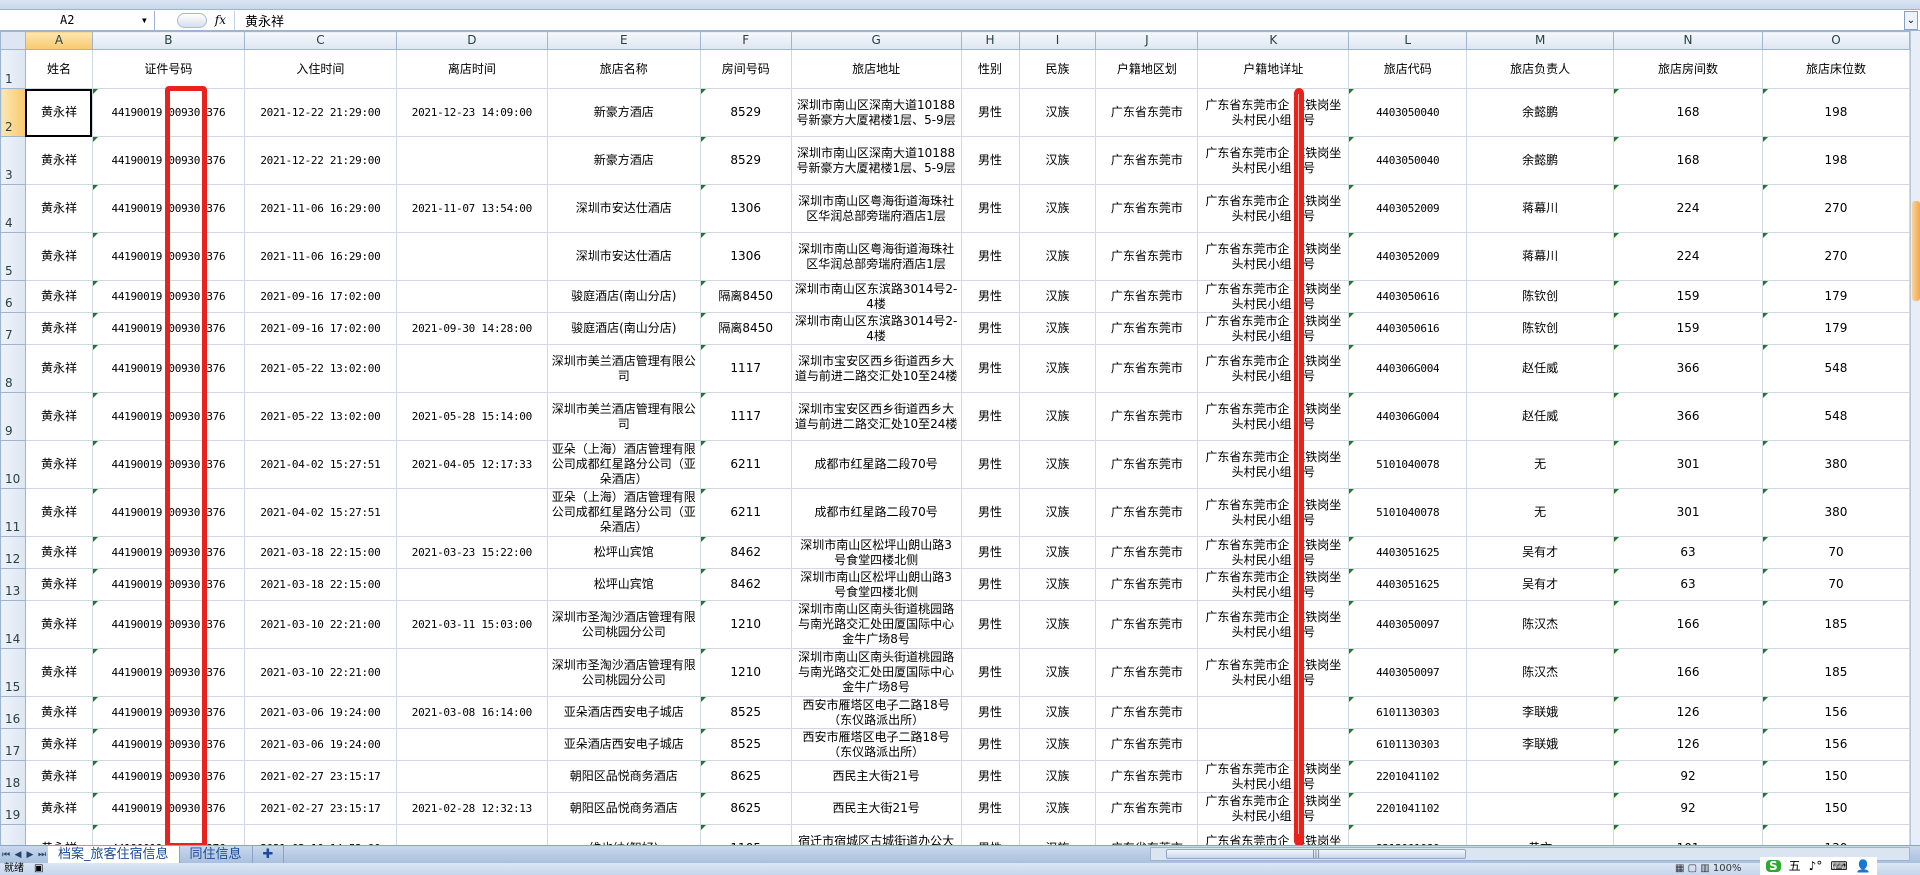  What do you see at coordinates (1540, 416) in the screenshot?
I see `cell-m: 赵任威` at bounding box center [1540, 416].